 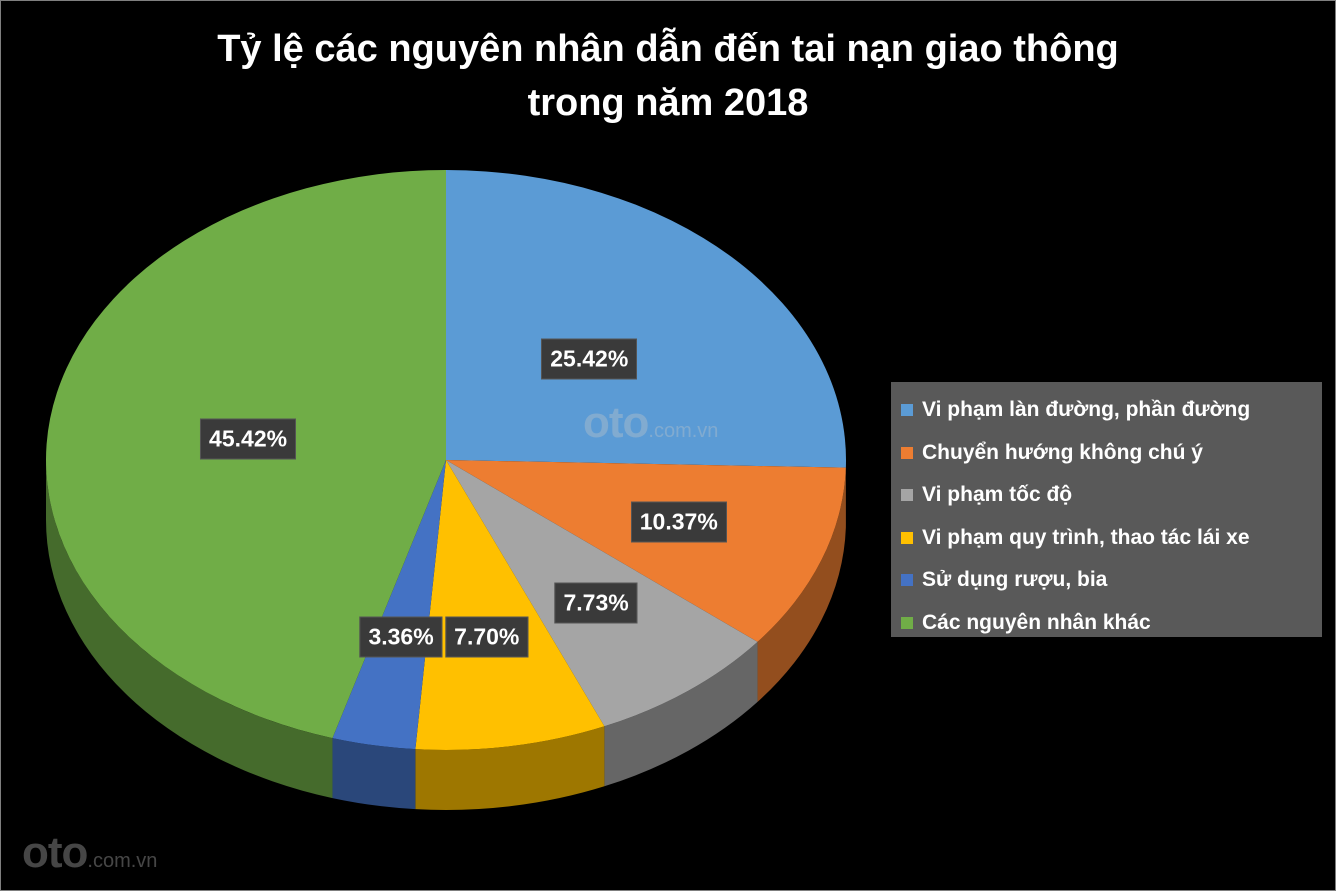 What do you see at coordinates (248, 439) in the screenshot?
I see `data-label-cac-nguyen-nhan-khac: 45.42%` at bounding box center [248, 439].